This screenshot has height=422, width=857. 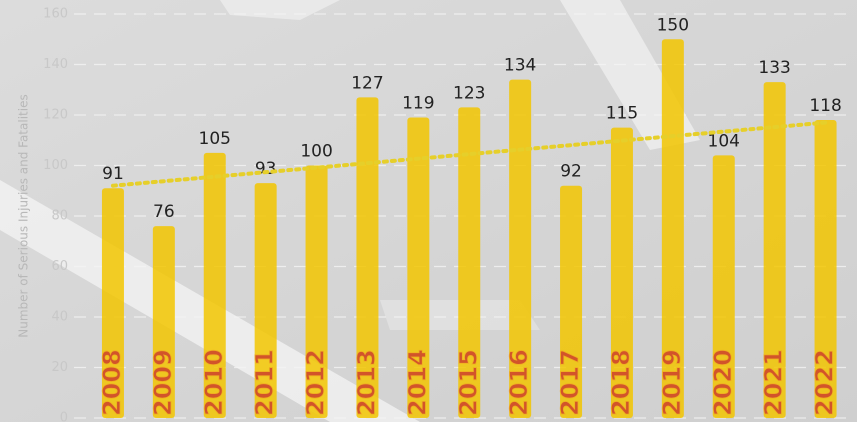 What do you see at coordinates (55, 165) in the screenshot?
I see `y-tick-label: 100` at bounding box center [55, 165].